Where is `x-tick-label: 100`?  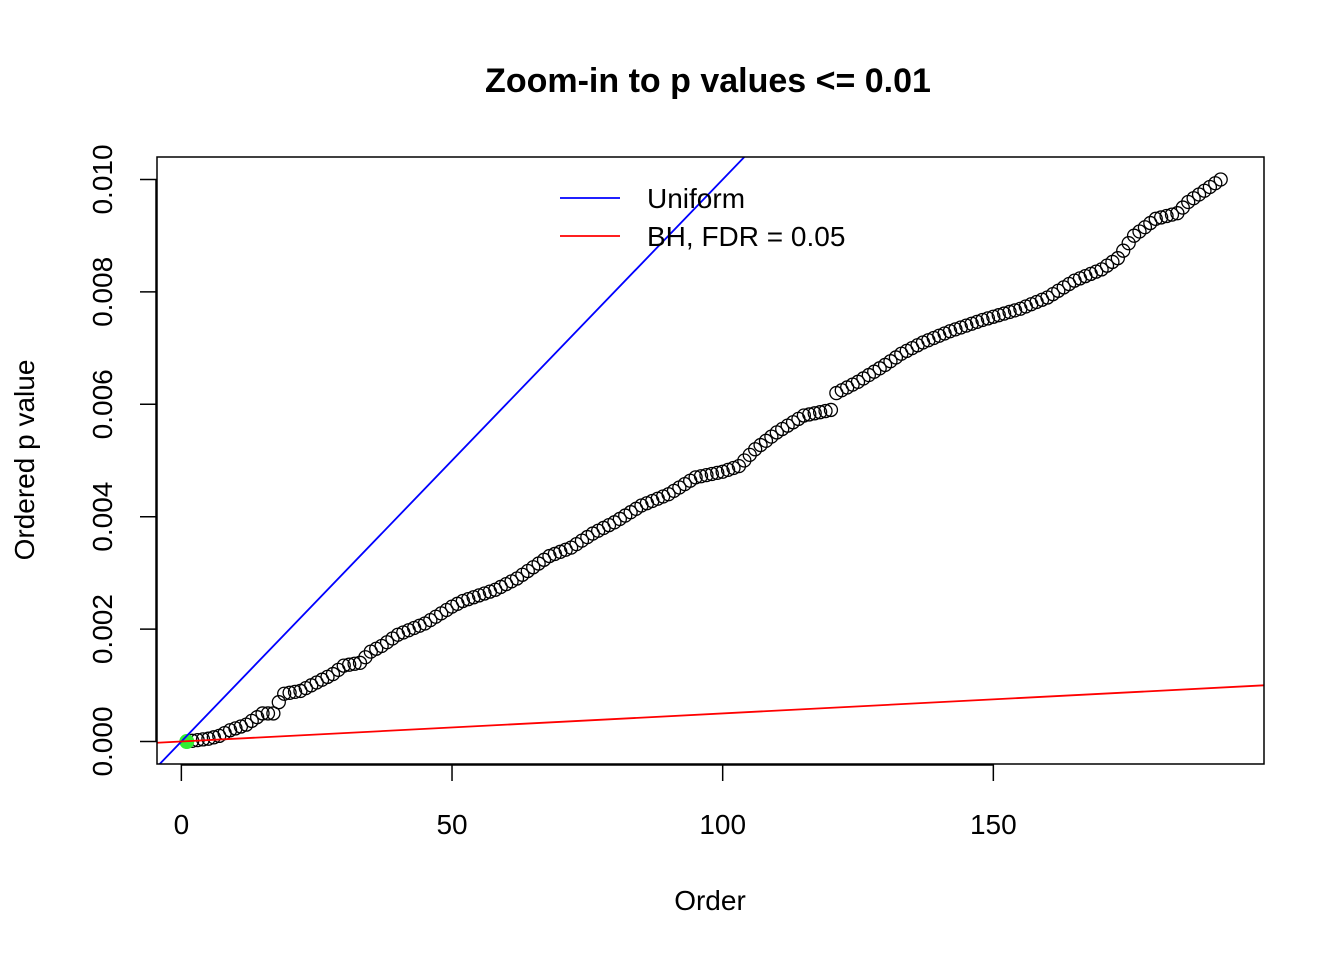
x-tick-label: 100 is located at coordinates (722, 824).